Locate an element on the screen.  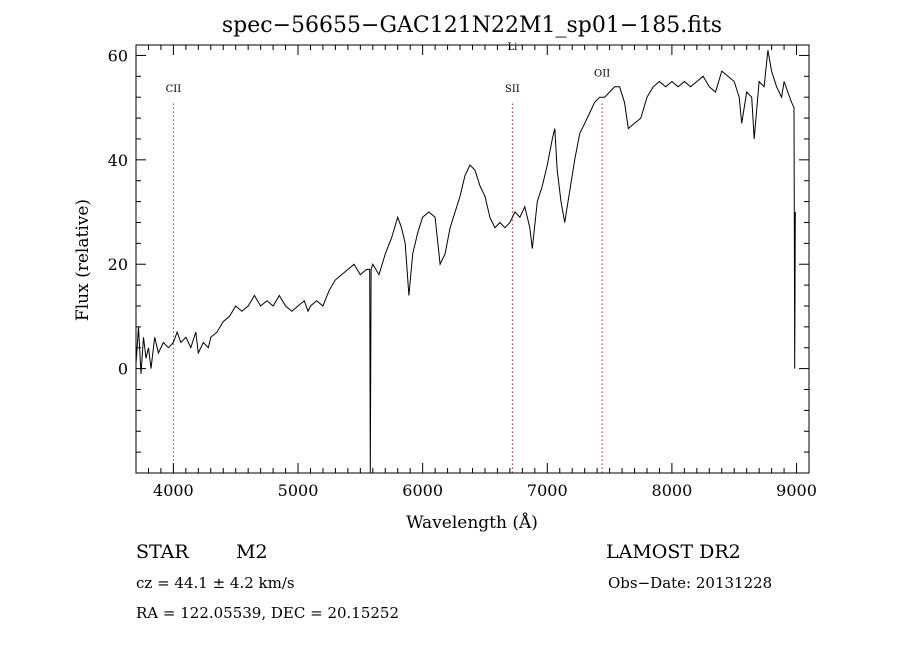
line-label-li: Li is located at coordinates (512, 47).